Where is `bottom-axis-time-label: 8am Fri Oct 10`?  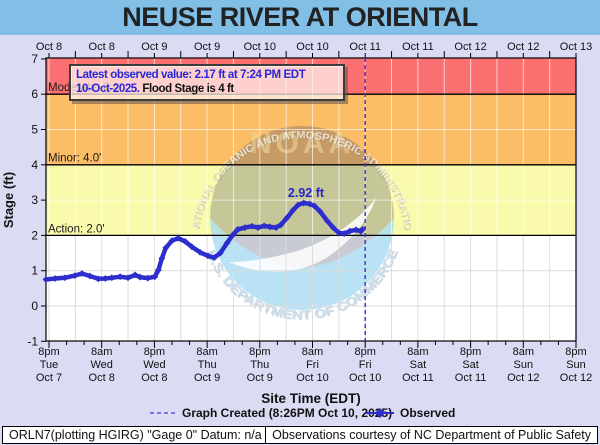
bottom-axis-time-label: 8am Fri Oct 10 is located at coordinates (312, 365).